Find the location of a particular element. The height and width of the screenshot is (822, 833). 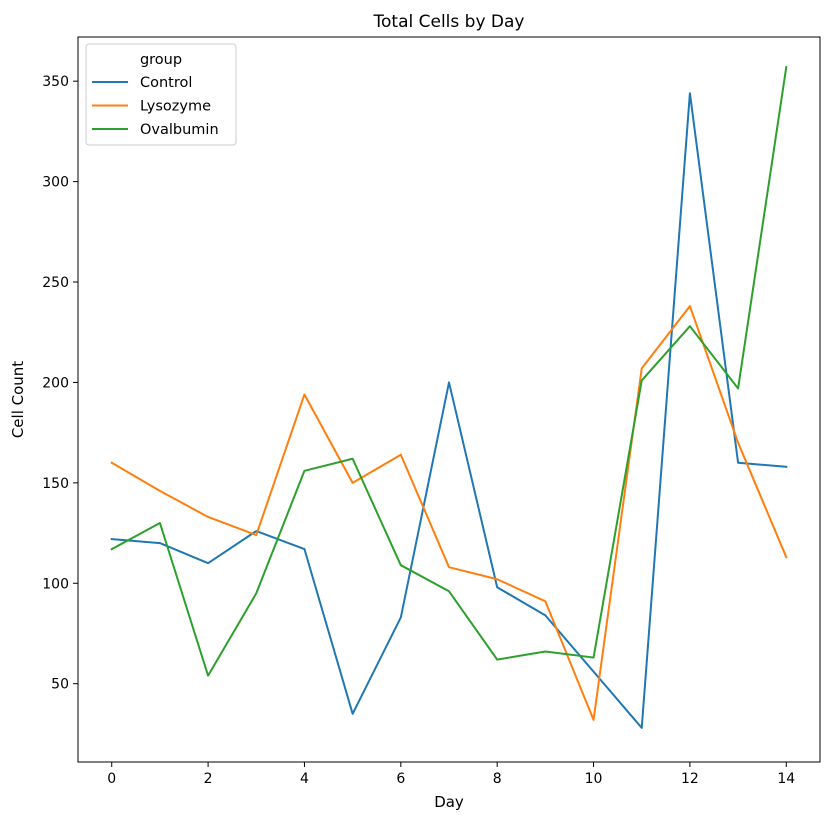

x-tick-label: 2 is located at coordinates (208, 779).